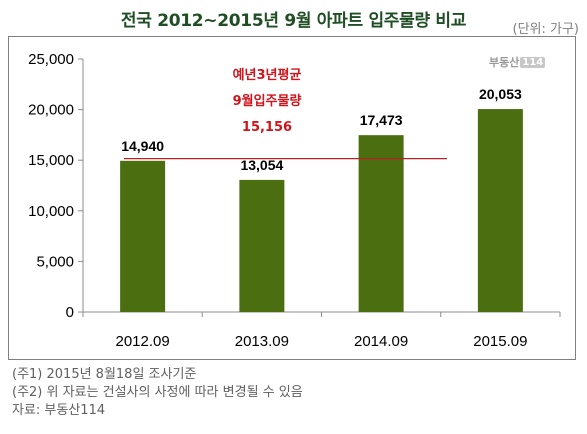  Describe the element at coordinates (142, 146) in the screenshot. I see `data-label-2012.09: 14,940` at that location.